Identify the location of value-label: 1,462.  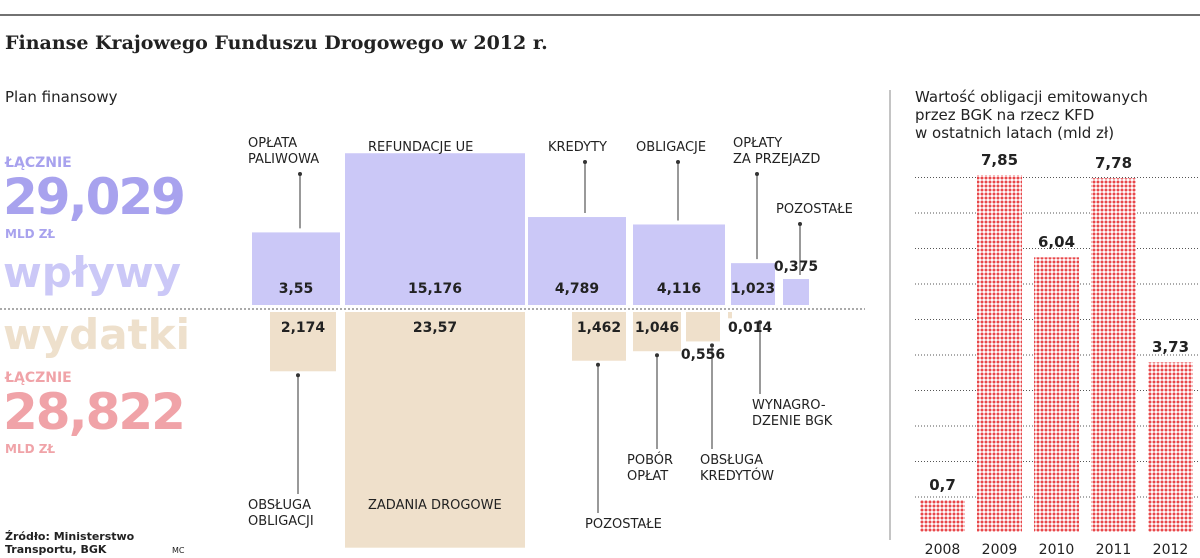
(599, 328).